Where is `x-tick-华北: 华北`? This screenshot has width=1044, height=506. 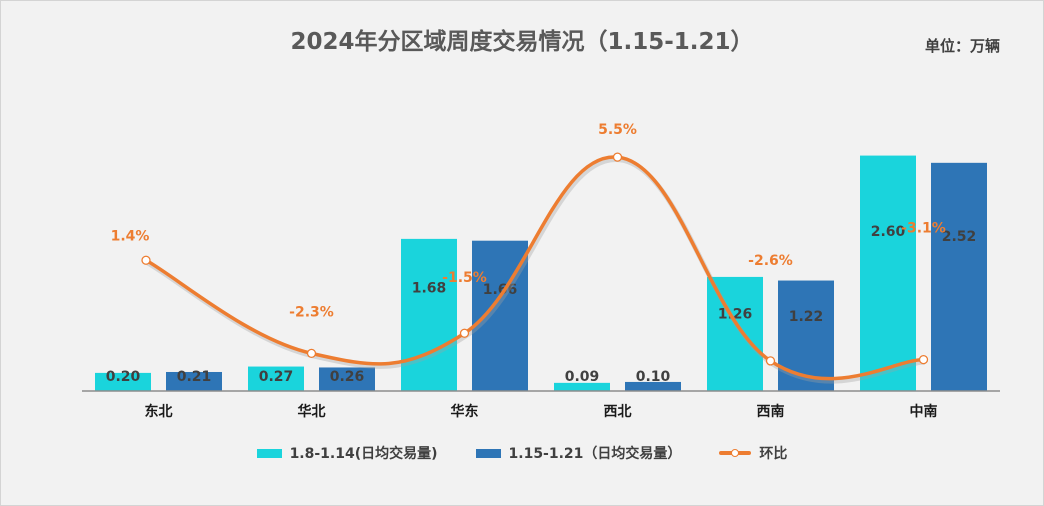
x-tick-华北: 华北 is located at coordinates (312, 411).